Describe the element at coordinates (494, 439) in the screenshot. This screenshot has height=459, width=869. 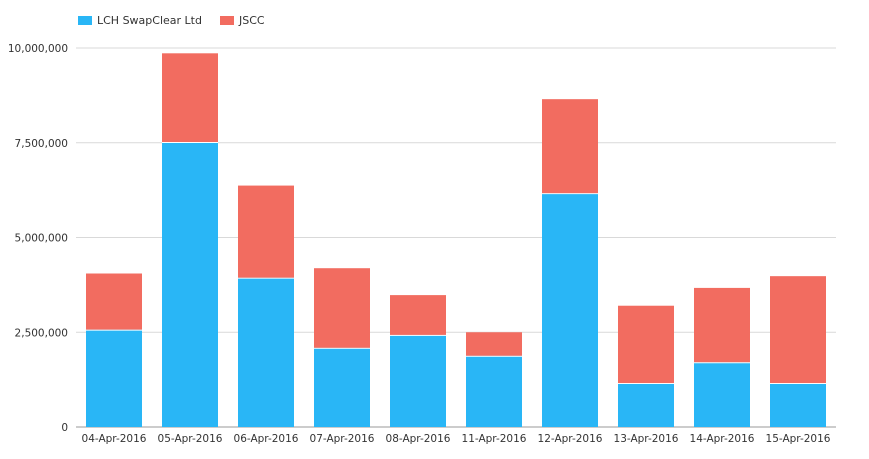
I see `x-tick-label: 11-Apr-2016` at that location.